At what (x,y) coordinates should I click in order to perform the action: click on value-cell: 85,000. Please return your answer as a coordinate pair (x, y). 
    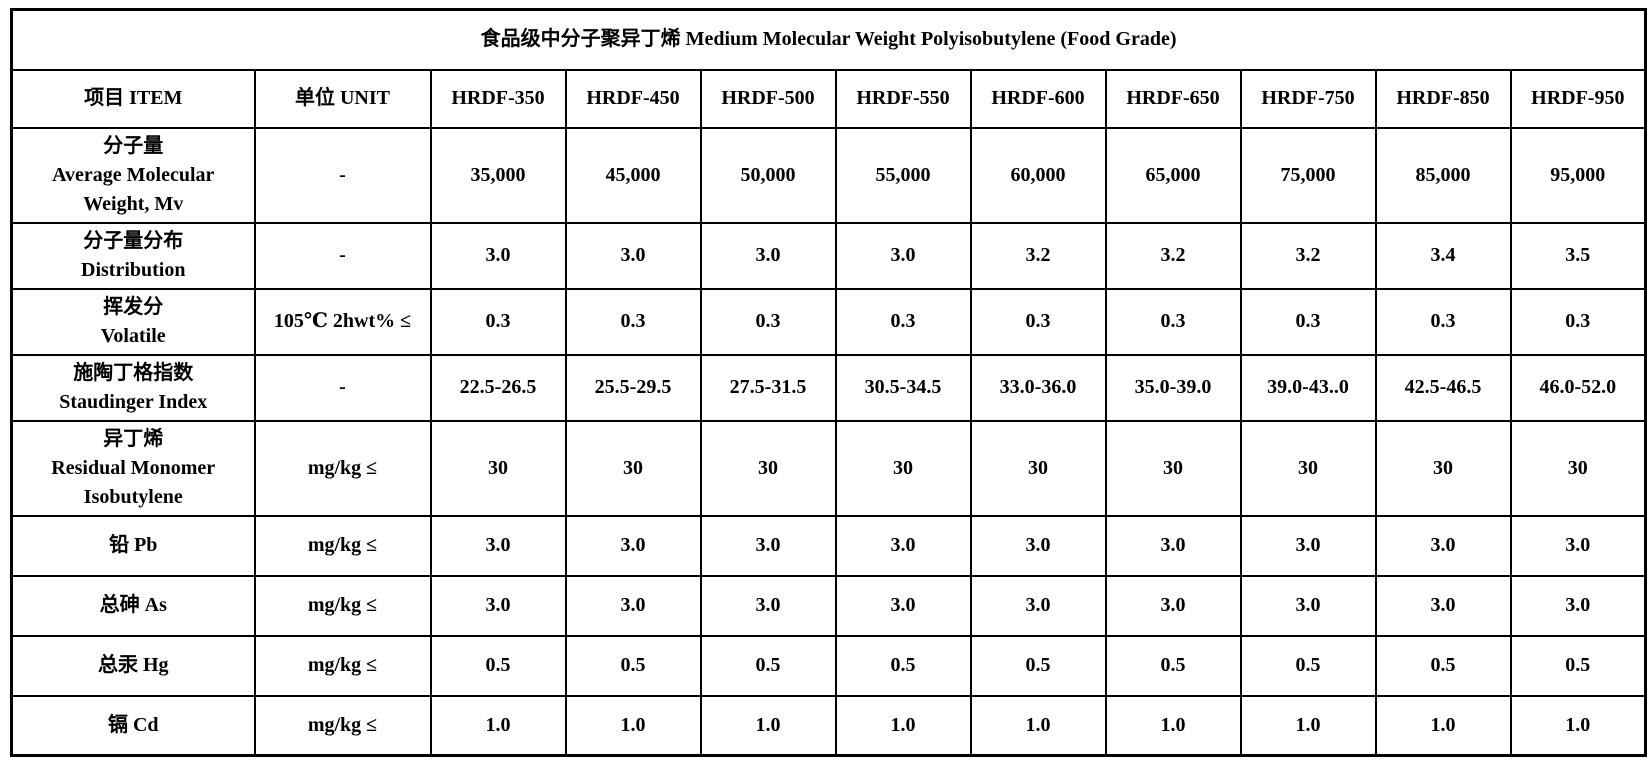
    Looking at the image, I should click on (1443, 175).